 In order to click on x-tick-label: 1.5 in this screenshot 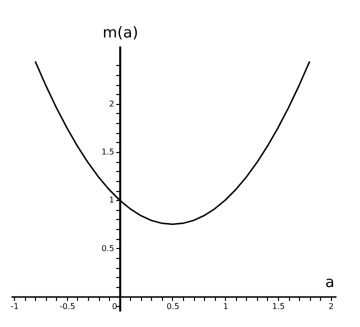, I will do `click(278, 307)`.